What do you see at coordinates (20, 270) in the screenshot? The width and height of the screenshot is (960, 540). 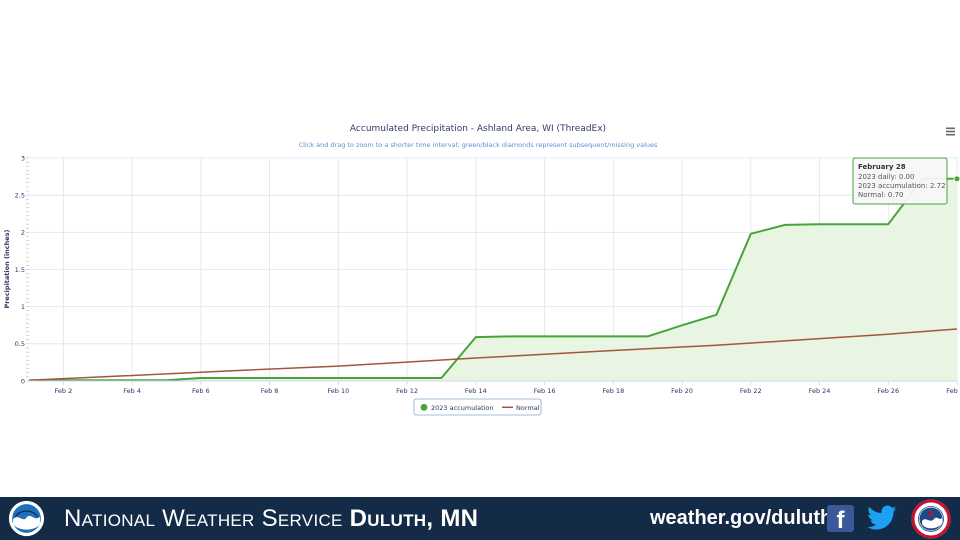 I see `y-tick-label: 1.5` at bounding box center [20, 270].